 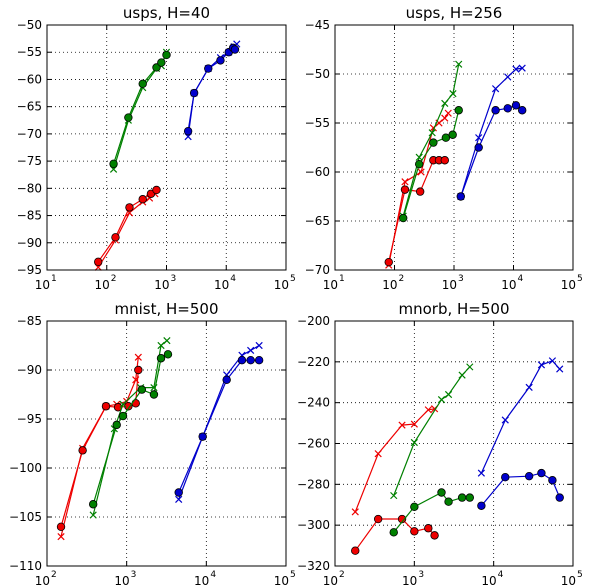 I want to click on series-line-green-o, so click(x=130, y=429).